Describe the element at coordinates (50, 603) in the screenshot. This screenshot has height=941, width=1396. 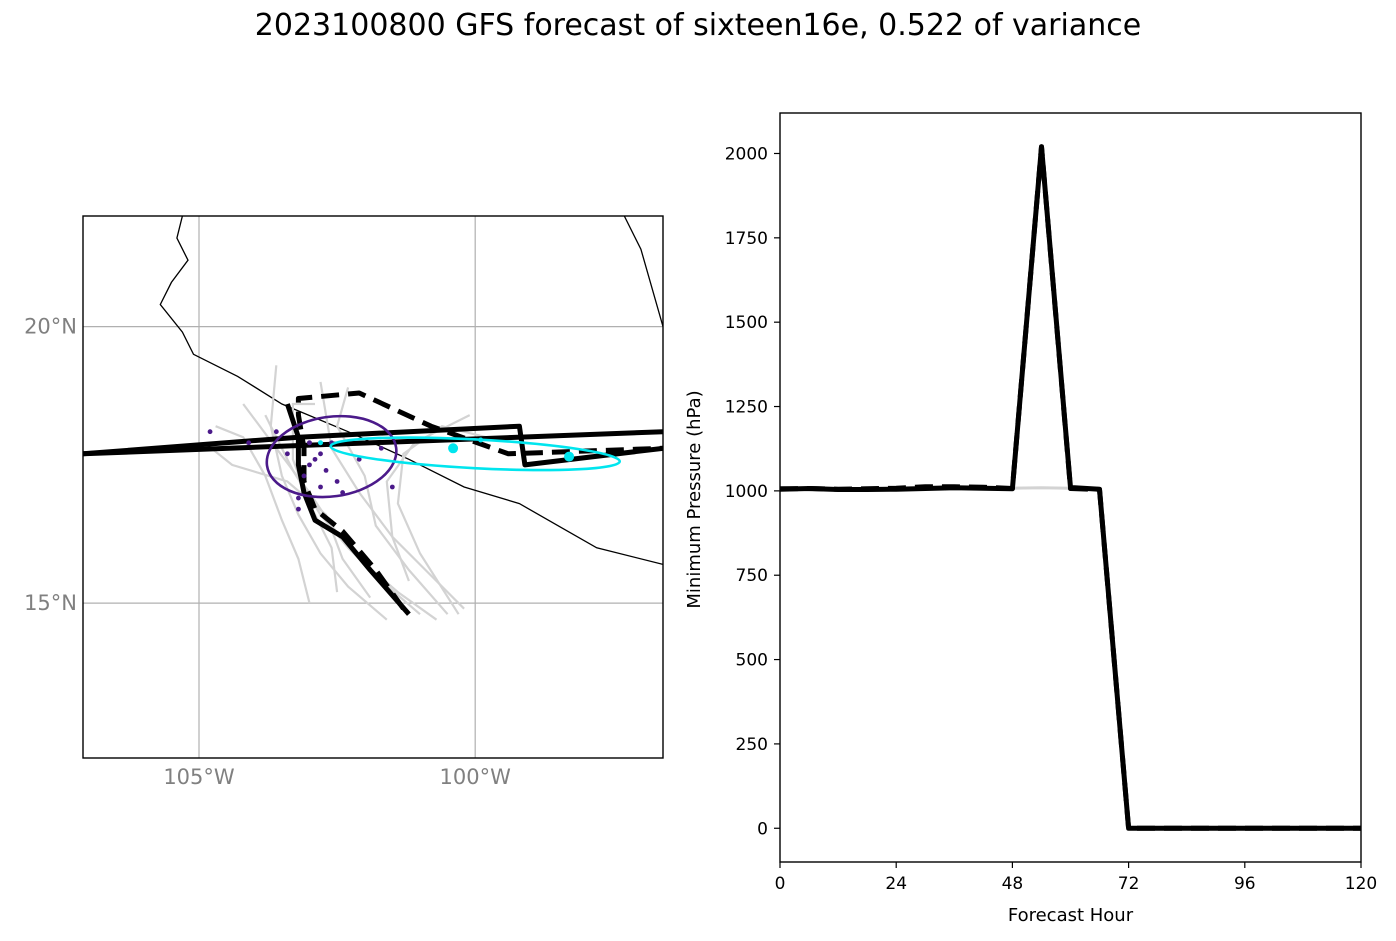
I see `lat-tick-label: 15°N` at that location.